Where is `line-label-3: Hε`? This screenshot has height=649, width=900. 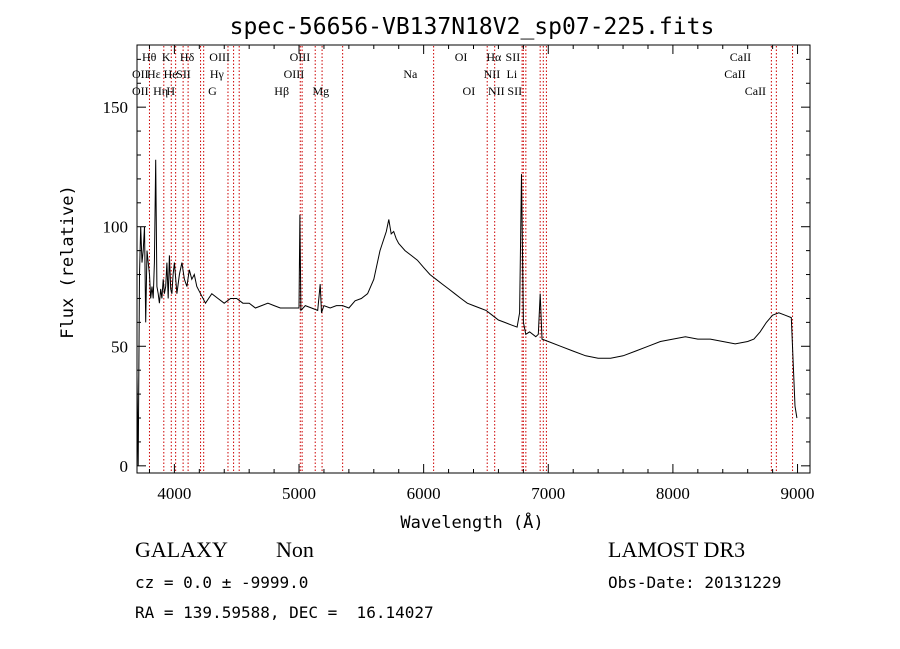 line-label-3: Hε is located at coordinates (154, 74).